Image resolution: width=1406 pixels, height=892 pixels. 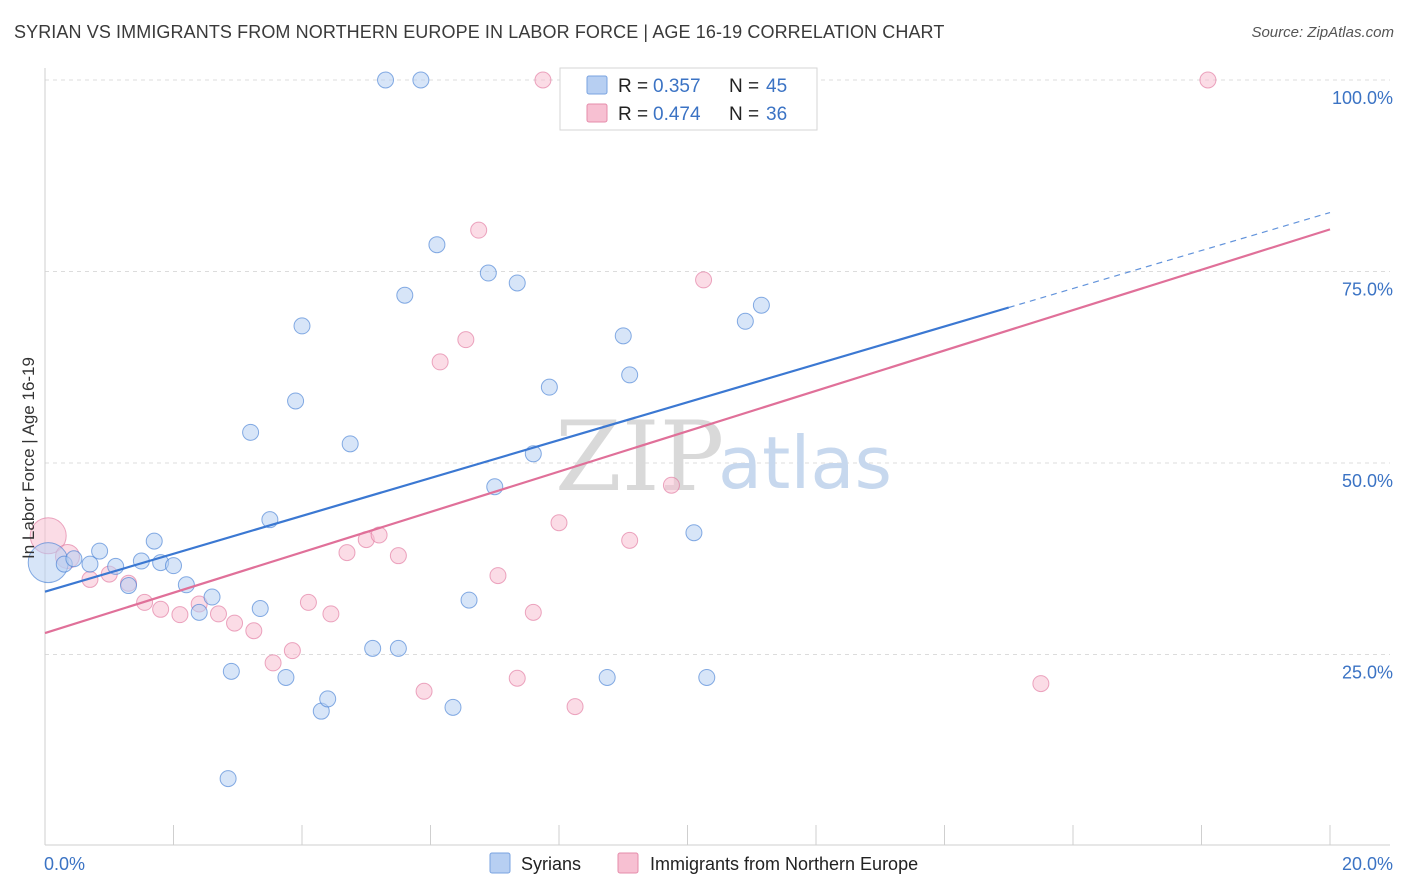 I want to click on y-tick-label-100: 100.0%, so click(x=1362, y=98).